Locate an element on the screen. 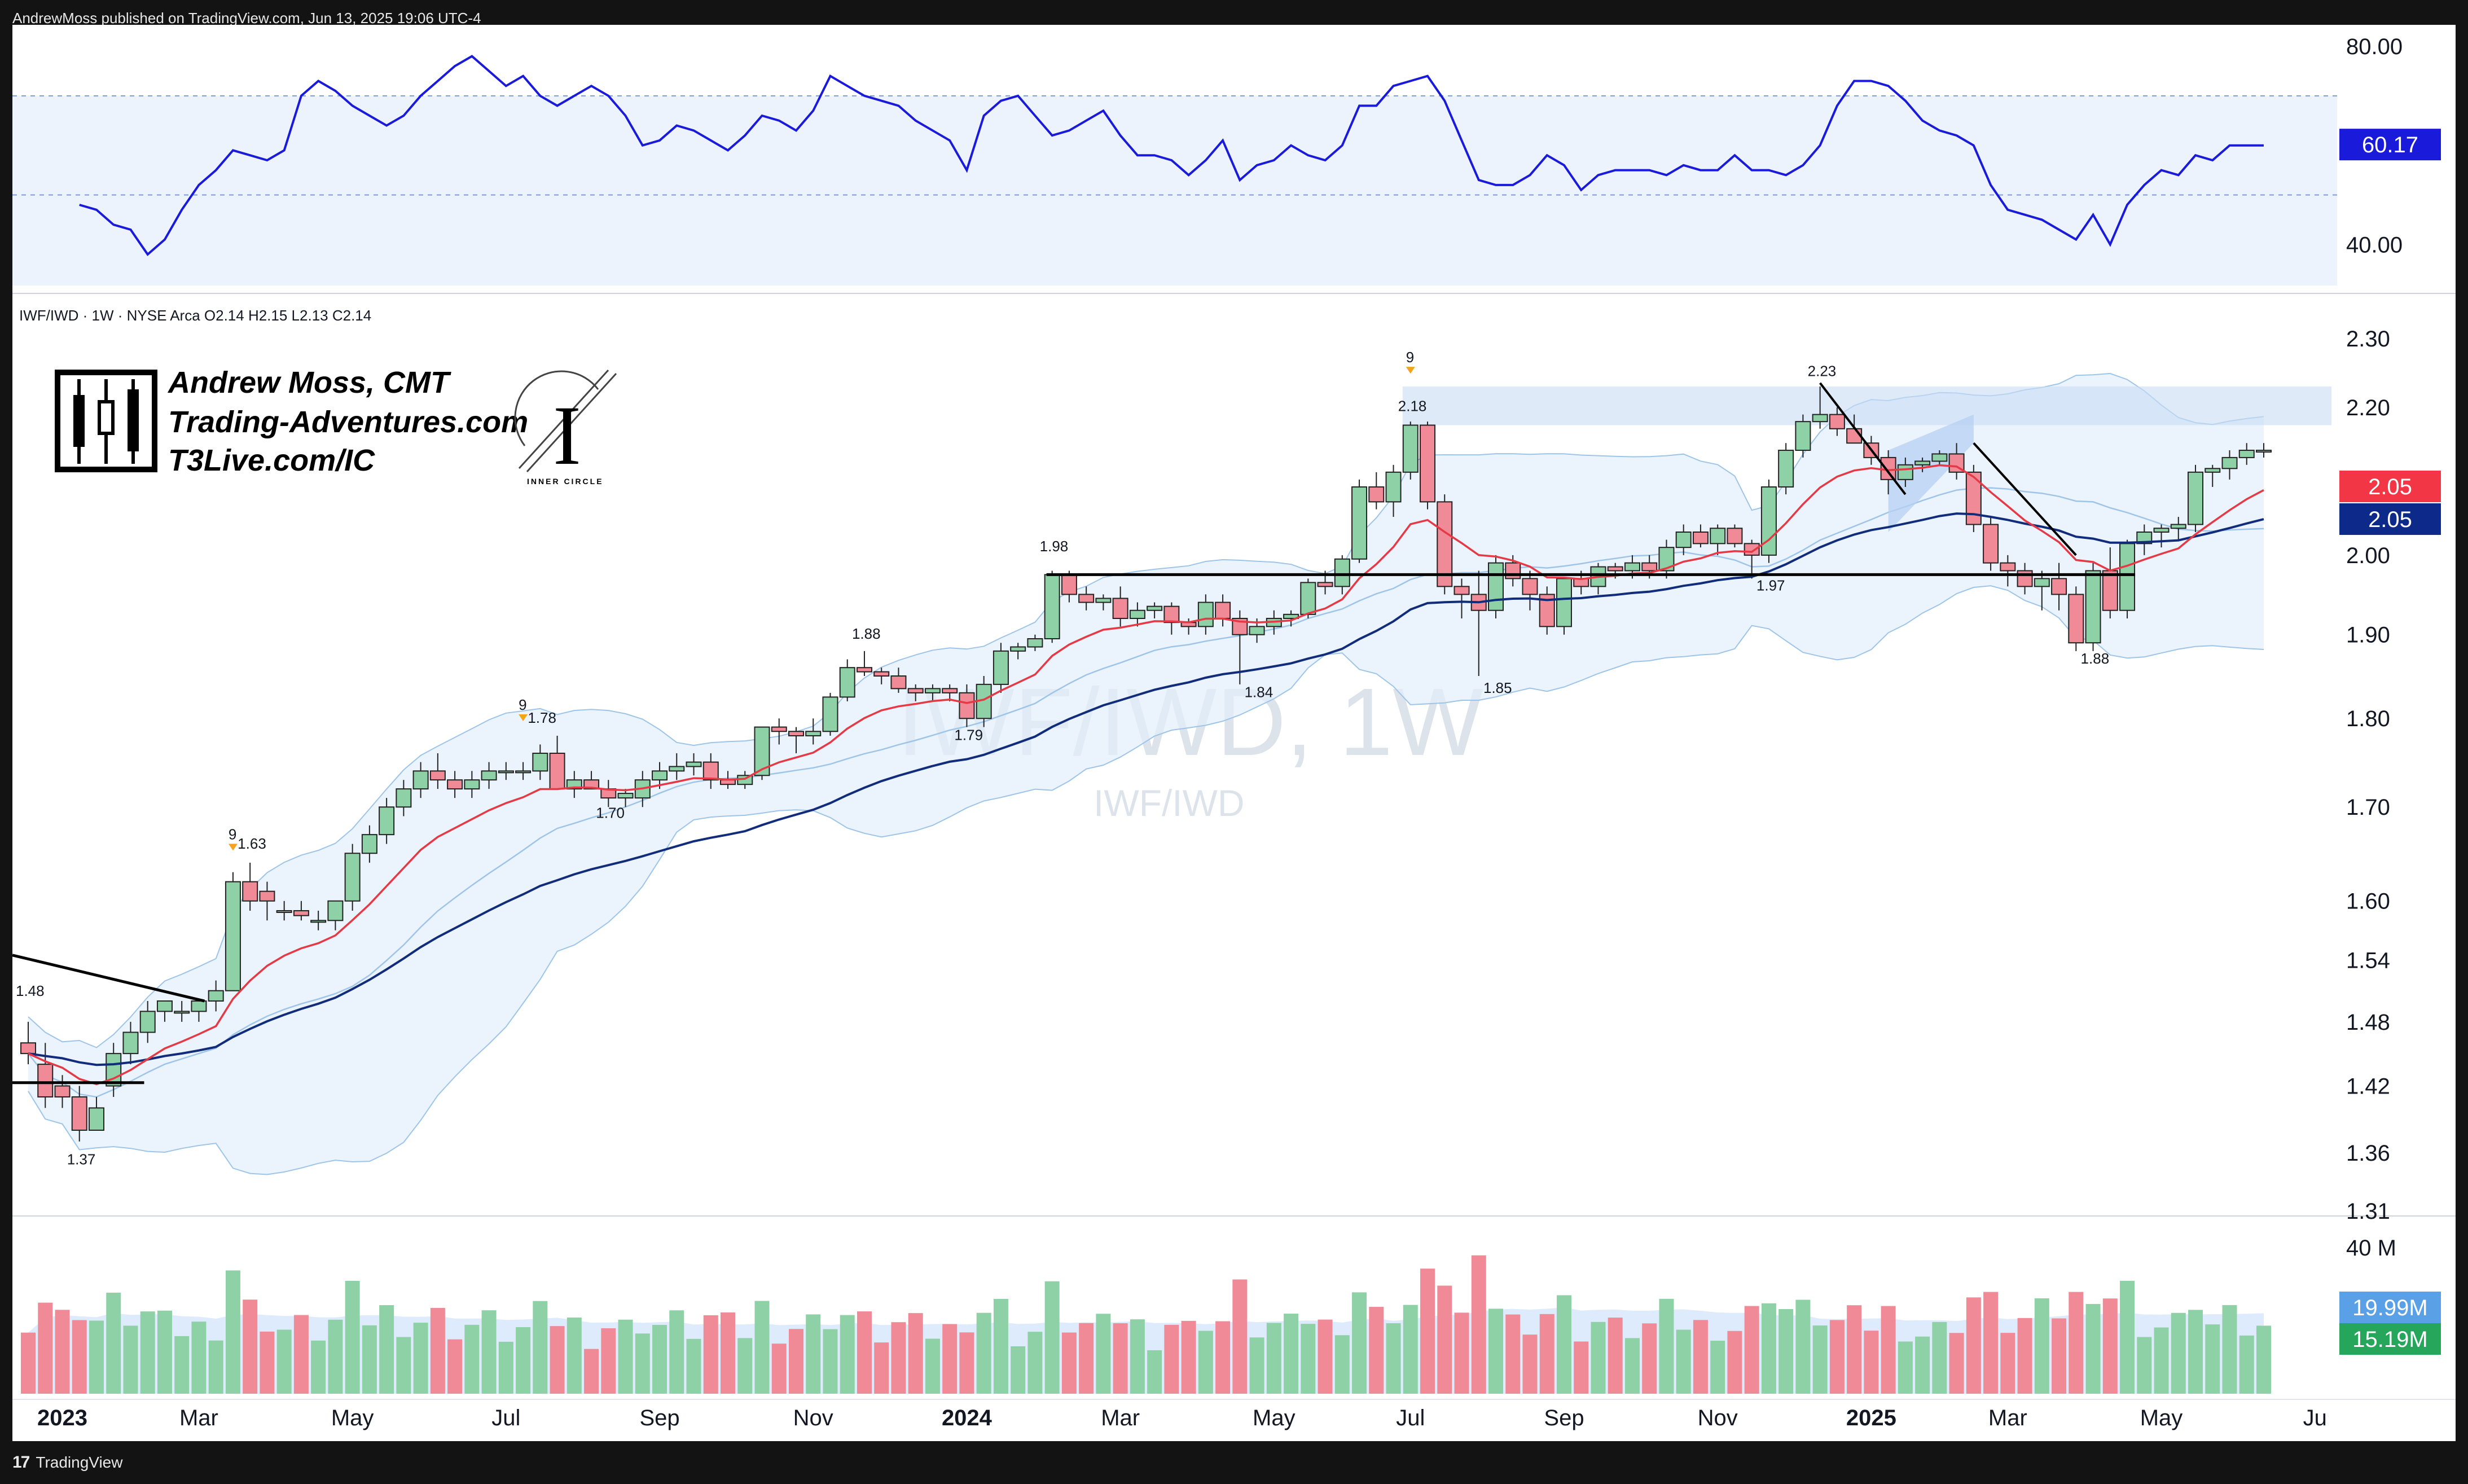 This screenshot has height=1484, width=2468. resistance-zone is located at coordinates (1866, 405).